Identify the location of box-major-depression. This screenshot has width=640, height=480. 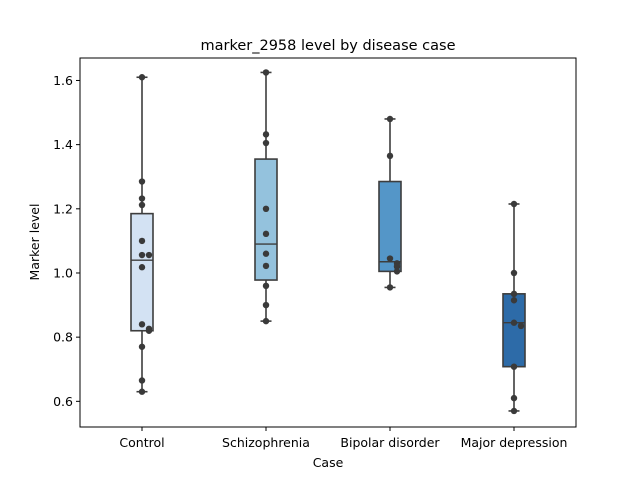
(514, 307).